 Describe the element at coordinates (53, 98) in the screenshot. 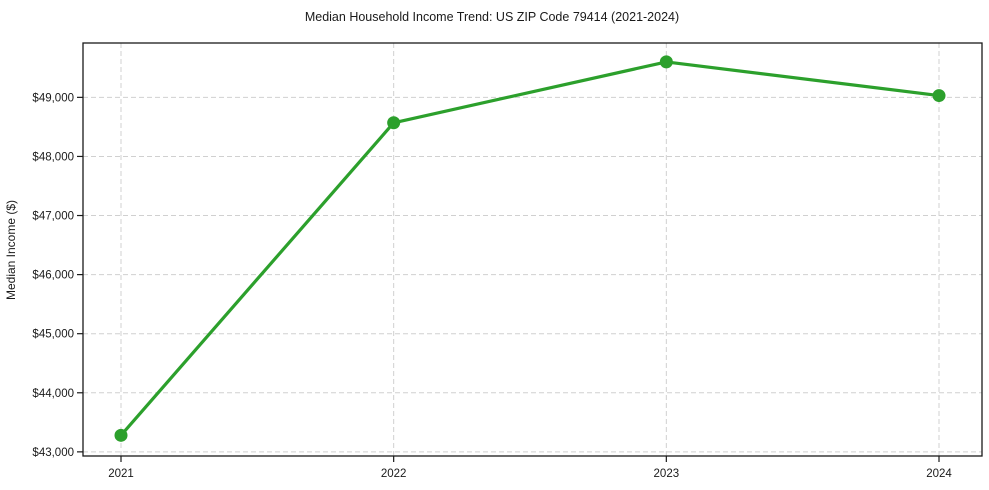

I see `y-tick-label: $49,000` at that location.